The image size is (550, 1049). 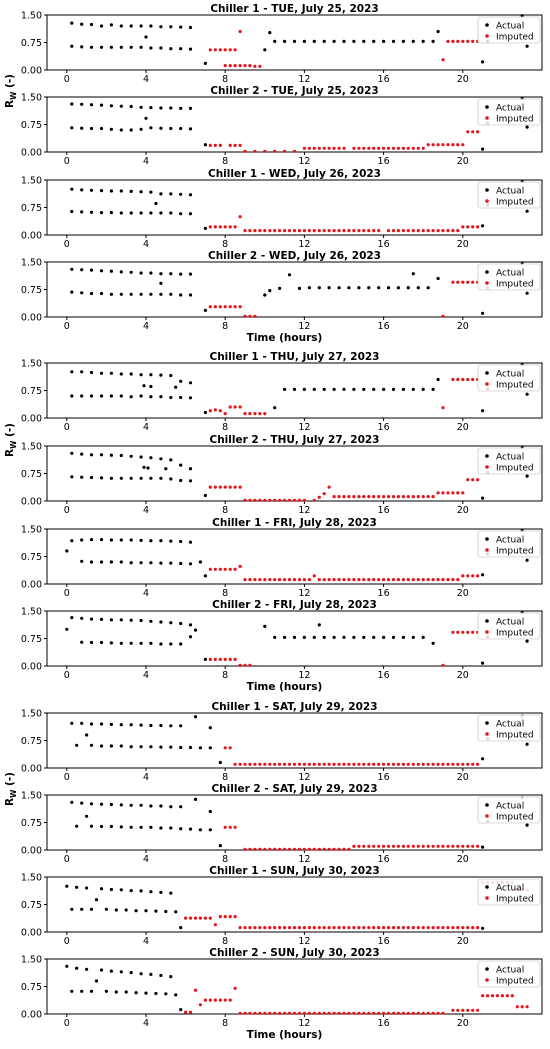 I want to click on legend-label: Imputed, so click(x=515, y=551).